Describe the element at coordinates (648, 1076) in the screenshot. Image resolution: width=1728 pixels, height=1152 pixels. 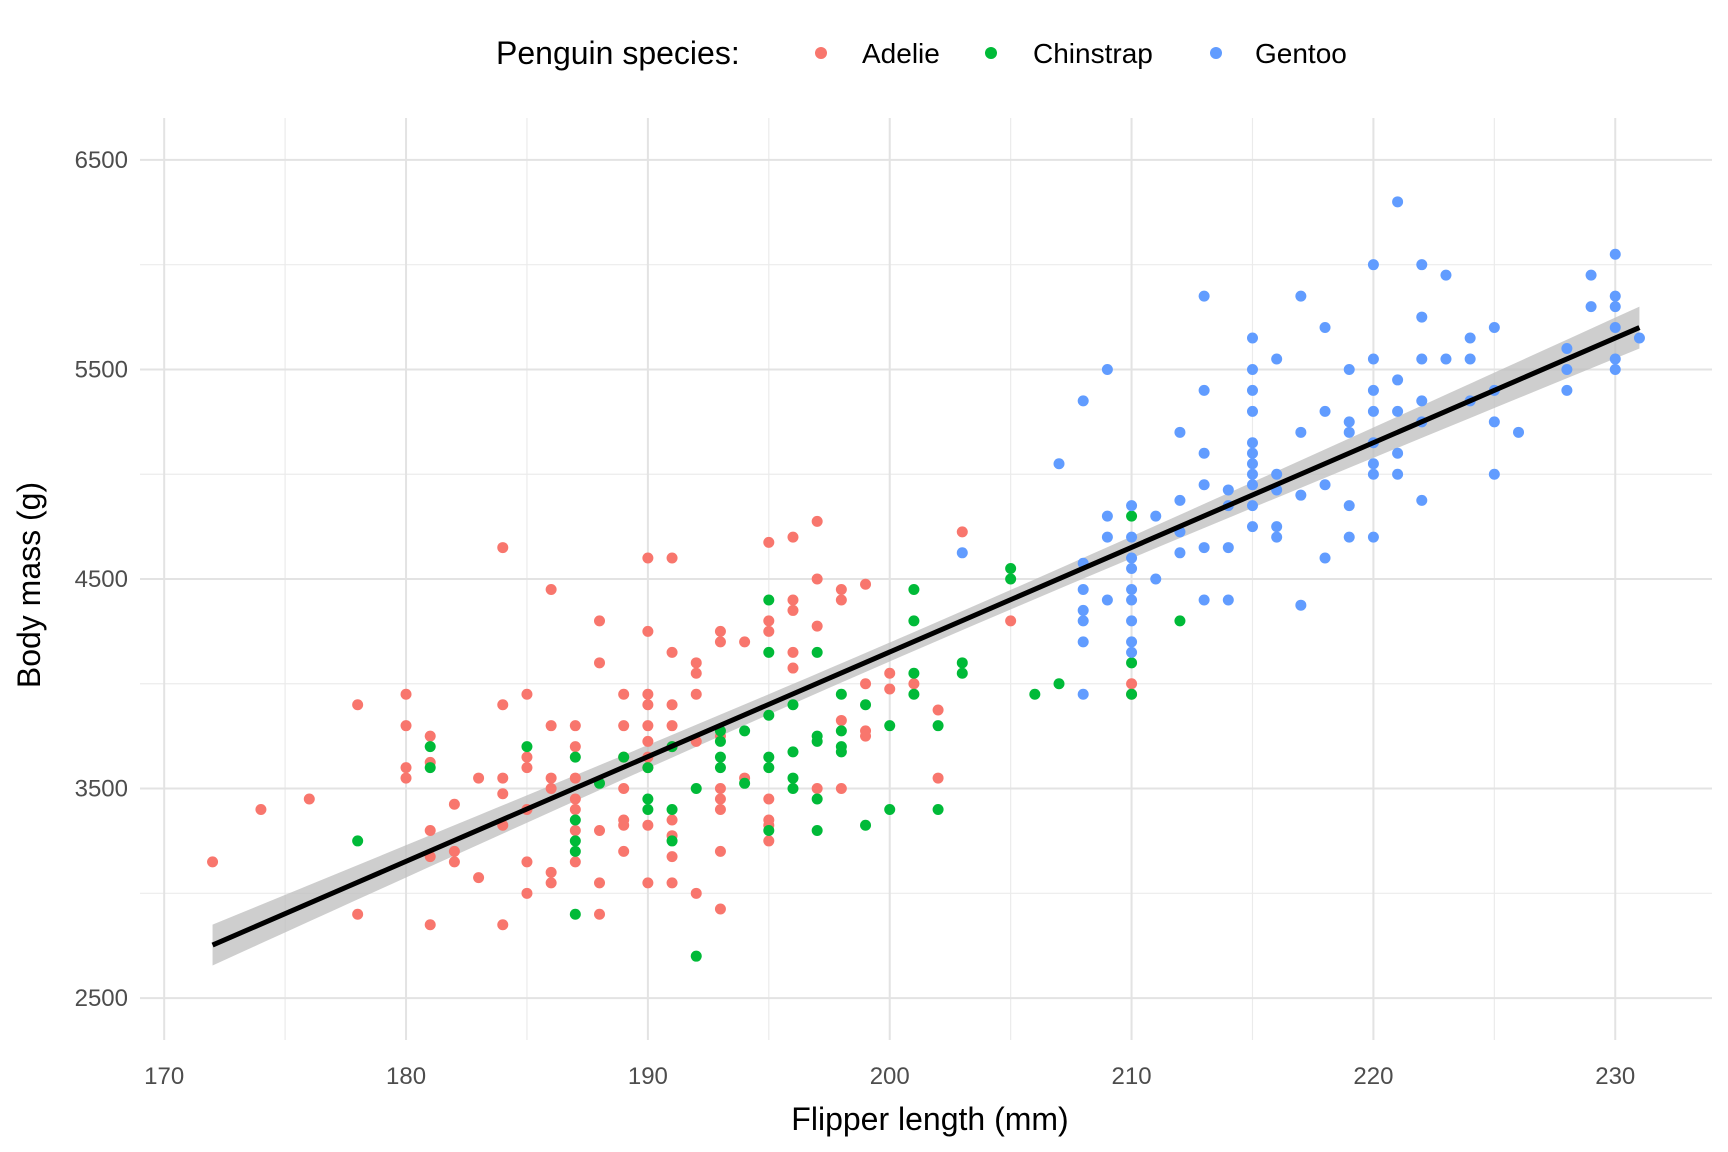
I see `x-tick-label: 190` at that location.